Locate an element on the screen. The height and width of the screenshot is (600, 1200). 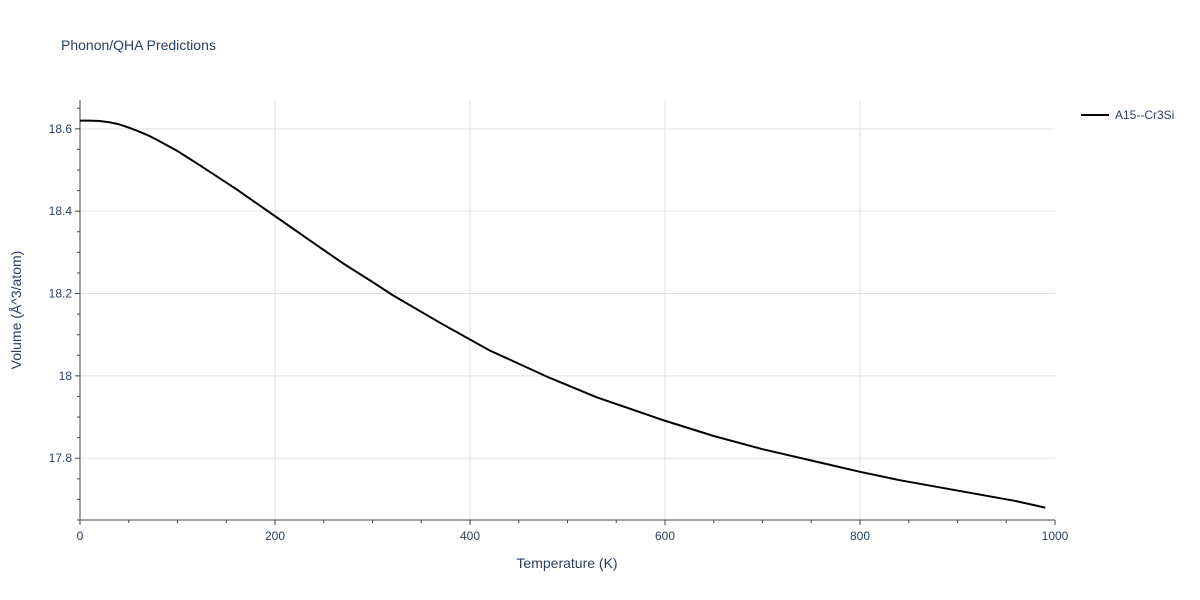
y-tick-label: 18.4 is located at coordinates (61, 211).